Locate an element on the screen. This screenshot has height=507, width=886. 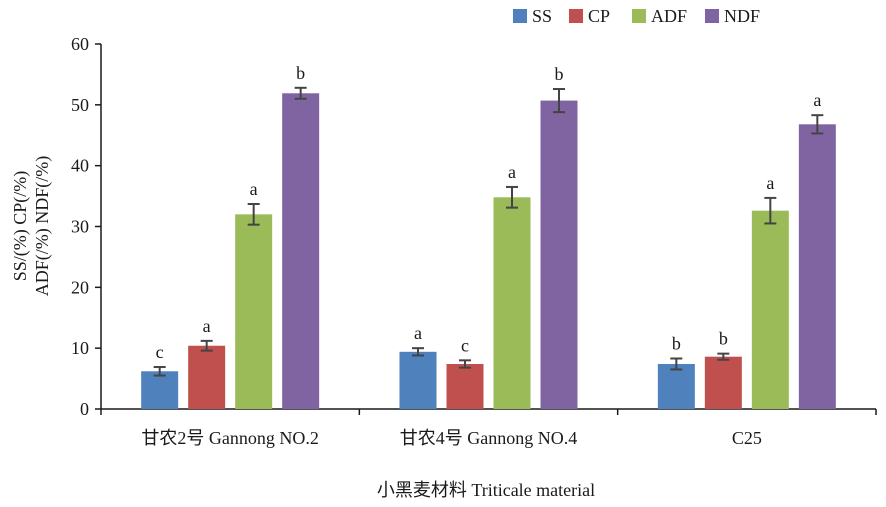
x-category-label: 甘农2号 Gannong NO.2 is located at coordinates (230, 438).